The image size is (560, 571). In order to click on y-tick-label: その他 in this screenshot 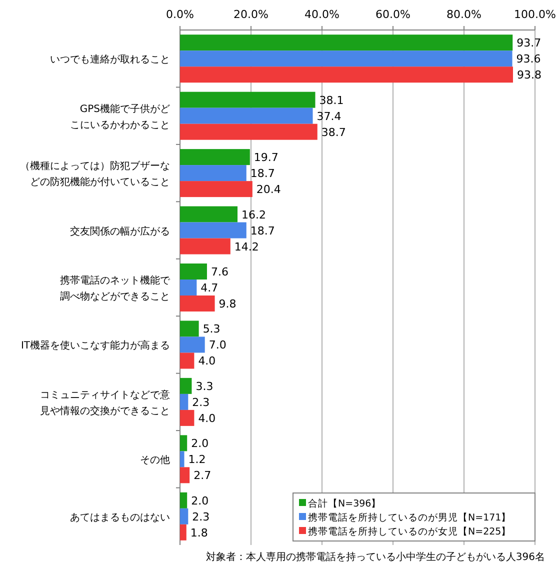, I will do `click(155, 460)`.